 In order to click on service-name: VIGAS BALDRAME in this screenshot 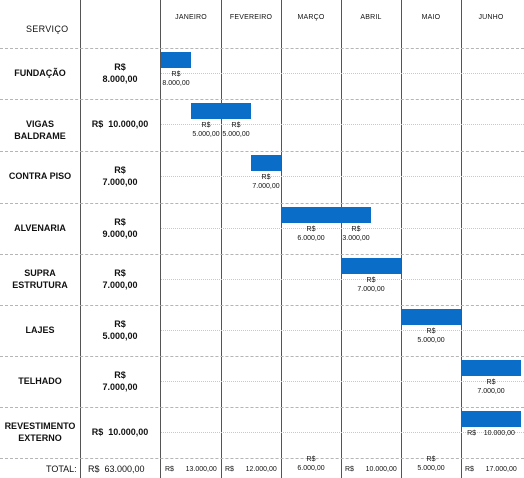, I will do `click(40, 129)`.